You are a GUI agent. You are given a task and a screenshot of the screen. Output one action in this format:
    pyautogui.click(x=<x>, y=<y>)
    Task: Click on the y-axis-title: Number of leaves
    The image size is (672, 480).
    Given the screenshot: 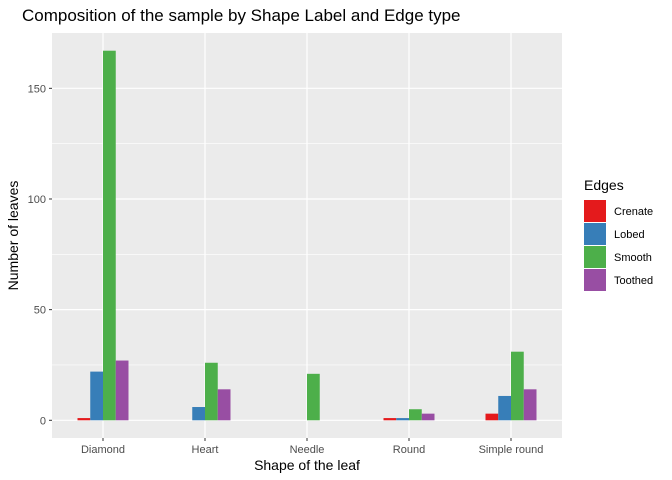 What is the action you would take?
    pyautogui.click(x=13, y=236)
    